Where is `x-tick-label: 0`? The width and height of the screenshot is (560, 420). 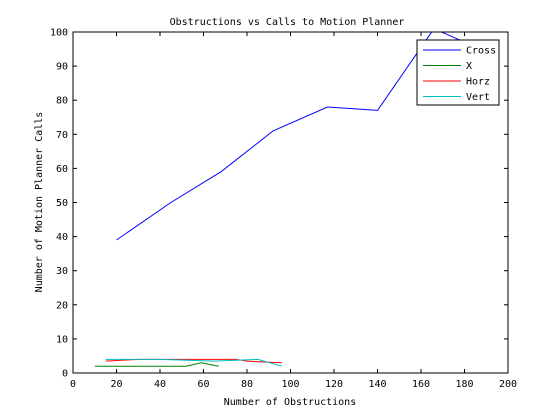 x-tick-label: 0 is located at coordinates (73, 384).